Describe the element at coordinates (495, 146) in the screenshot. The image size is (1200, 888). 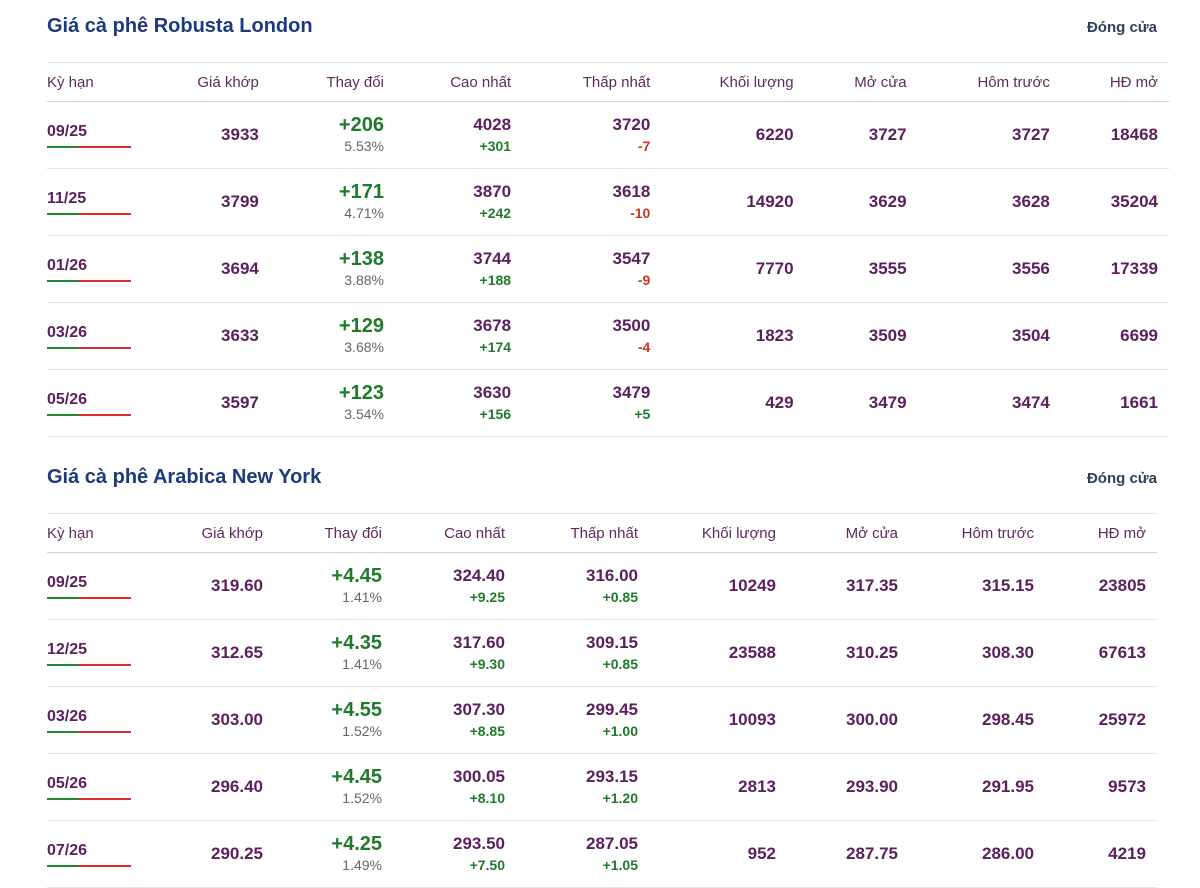
I see `high-change: +301` at that location.